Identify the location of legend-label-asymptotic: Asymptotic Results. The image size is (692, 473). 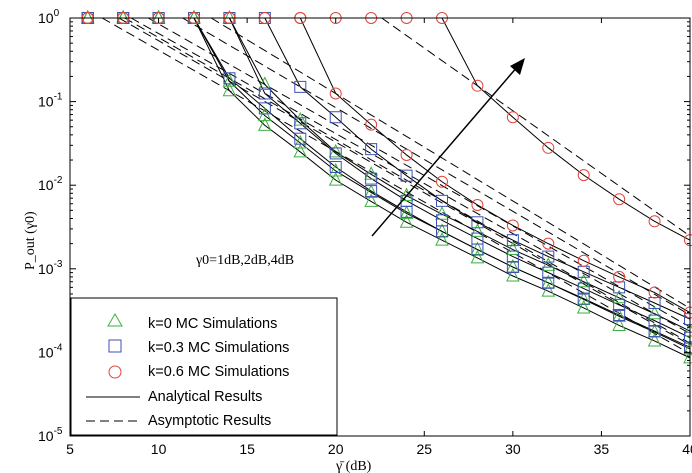
(209, 421).